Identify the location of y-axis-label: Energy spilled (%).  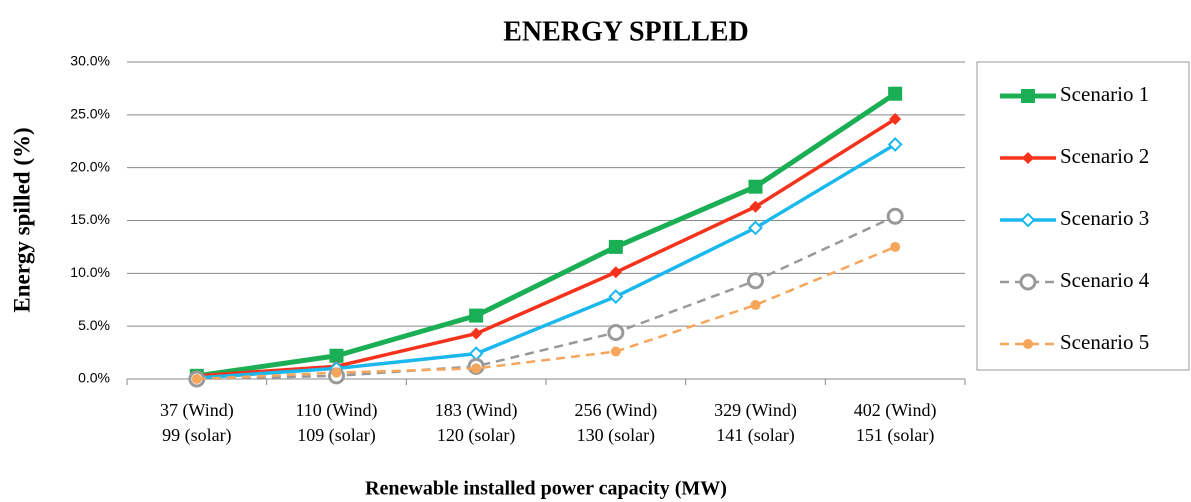
(21, 219).